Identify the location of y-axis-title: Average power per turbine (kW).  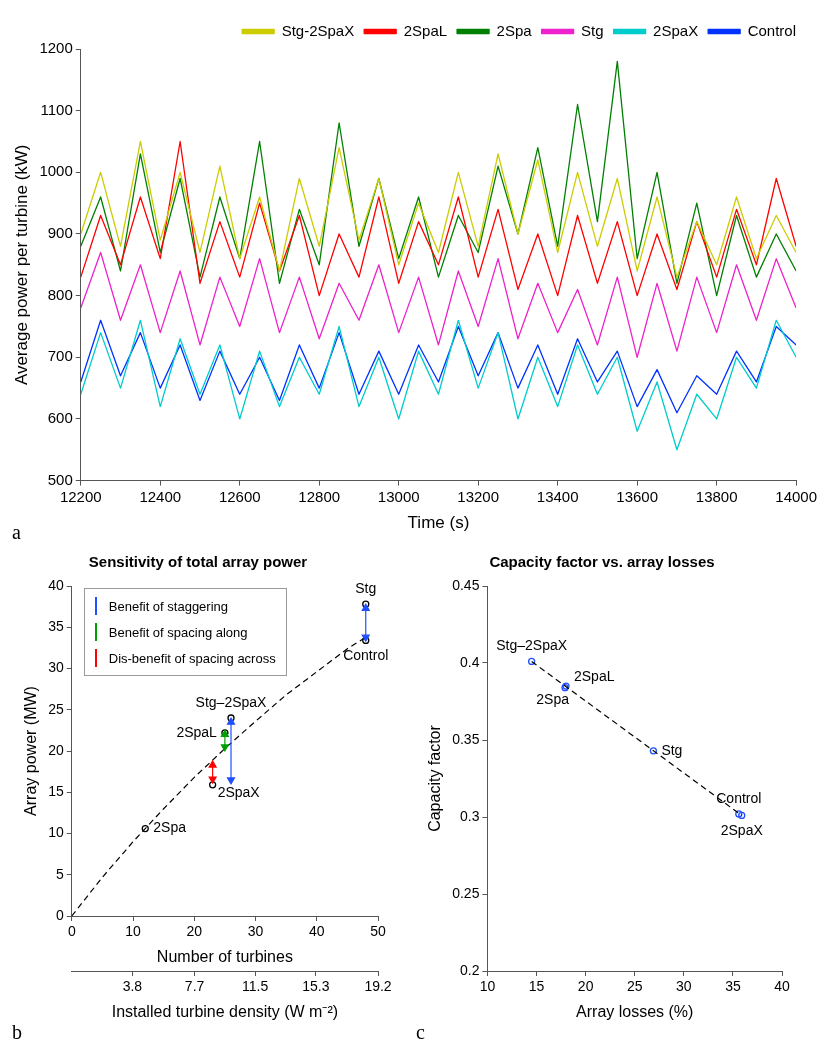
(21, 265).